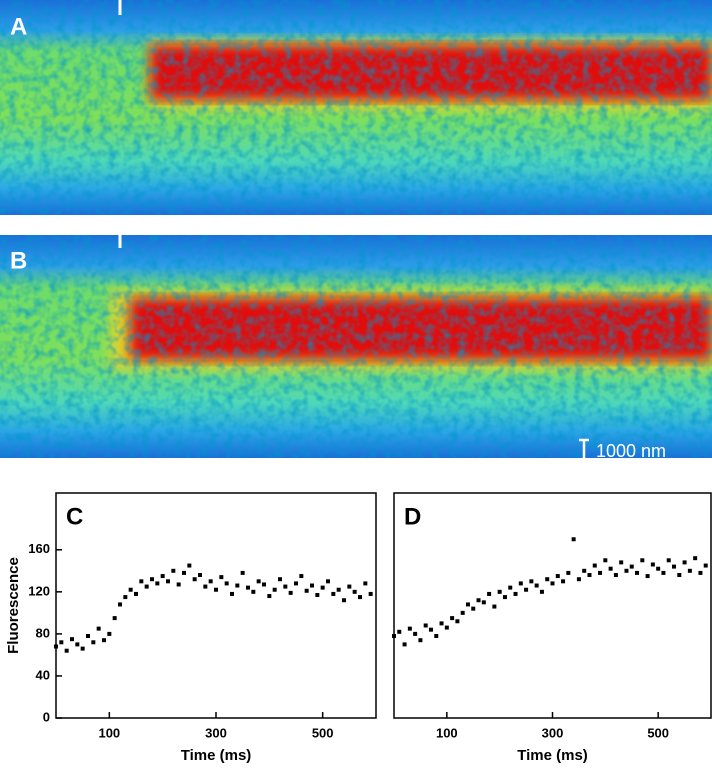  I want to click on x-tick-label: 300, so click(216, 732).